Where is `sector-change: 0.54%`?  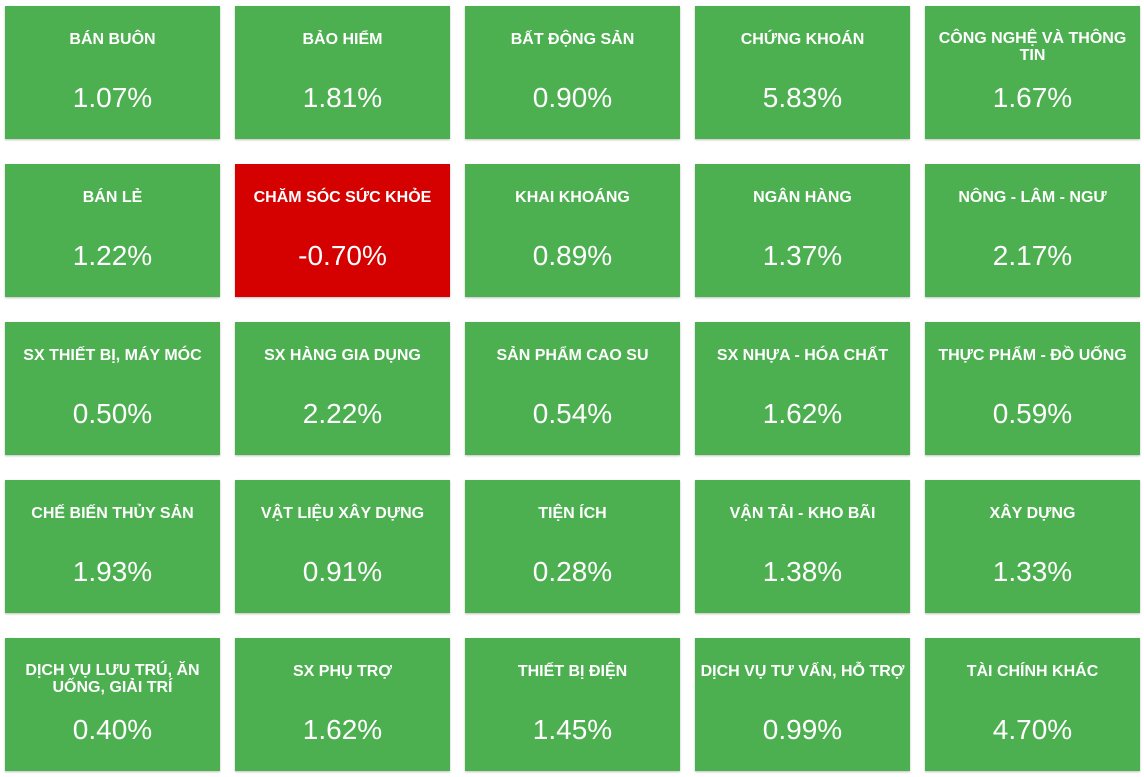
sector-change: 0.54% is located at coordinates (572, 413).